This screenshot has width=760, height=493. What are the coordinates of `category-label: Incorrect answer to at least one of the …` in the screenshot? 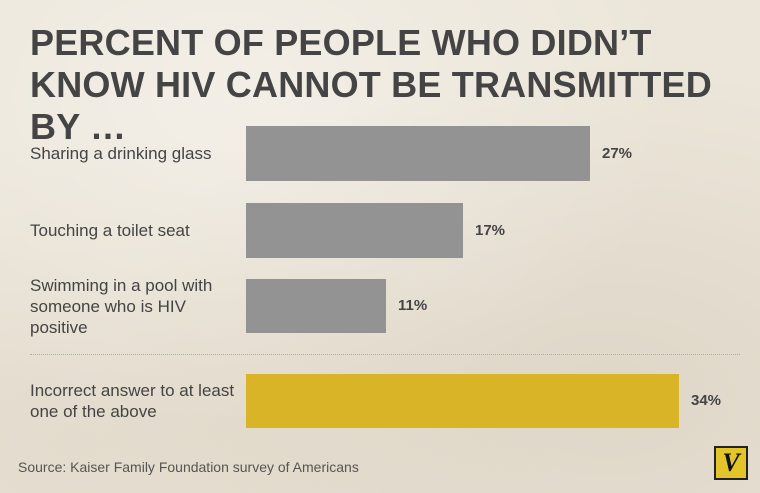 It's located at (132, 401).